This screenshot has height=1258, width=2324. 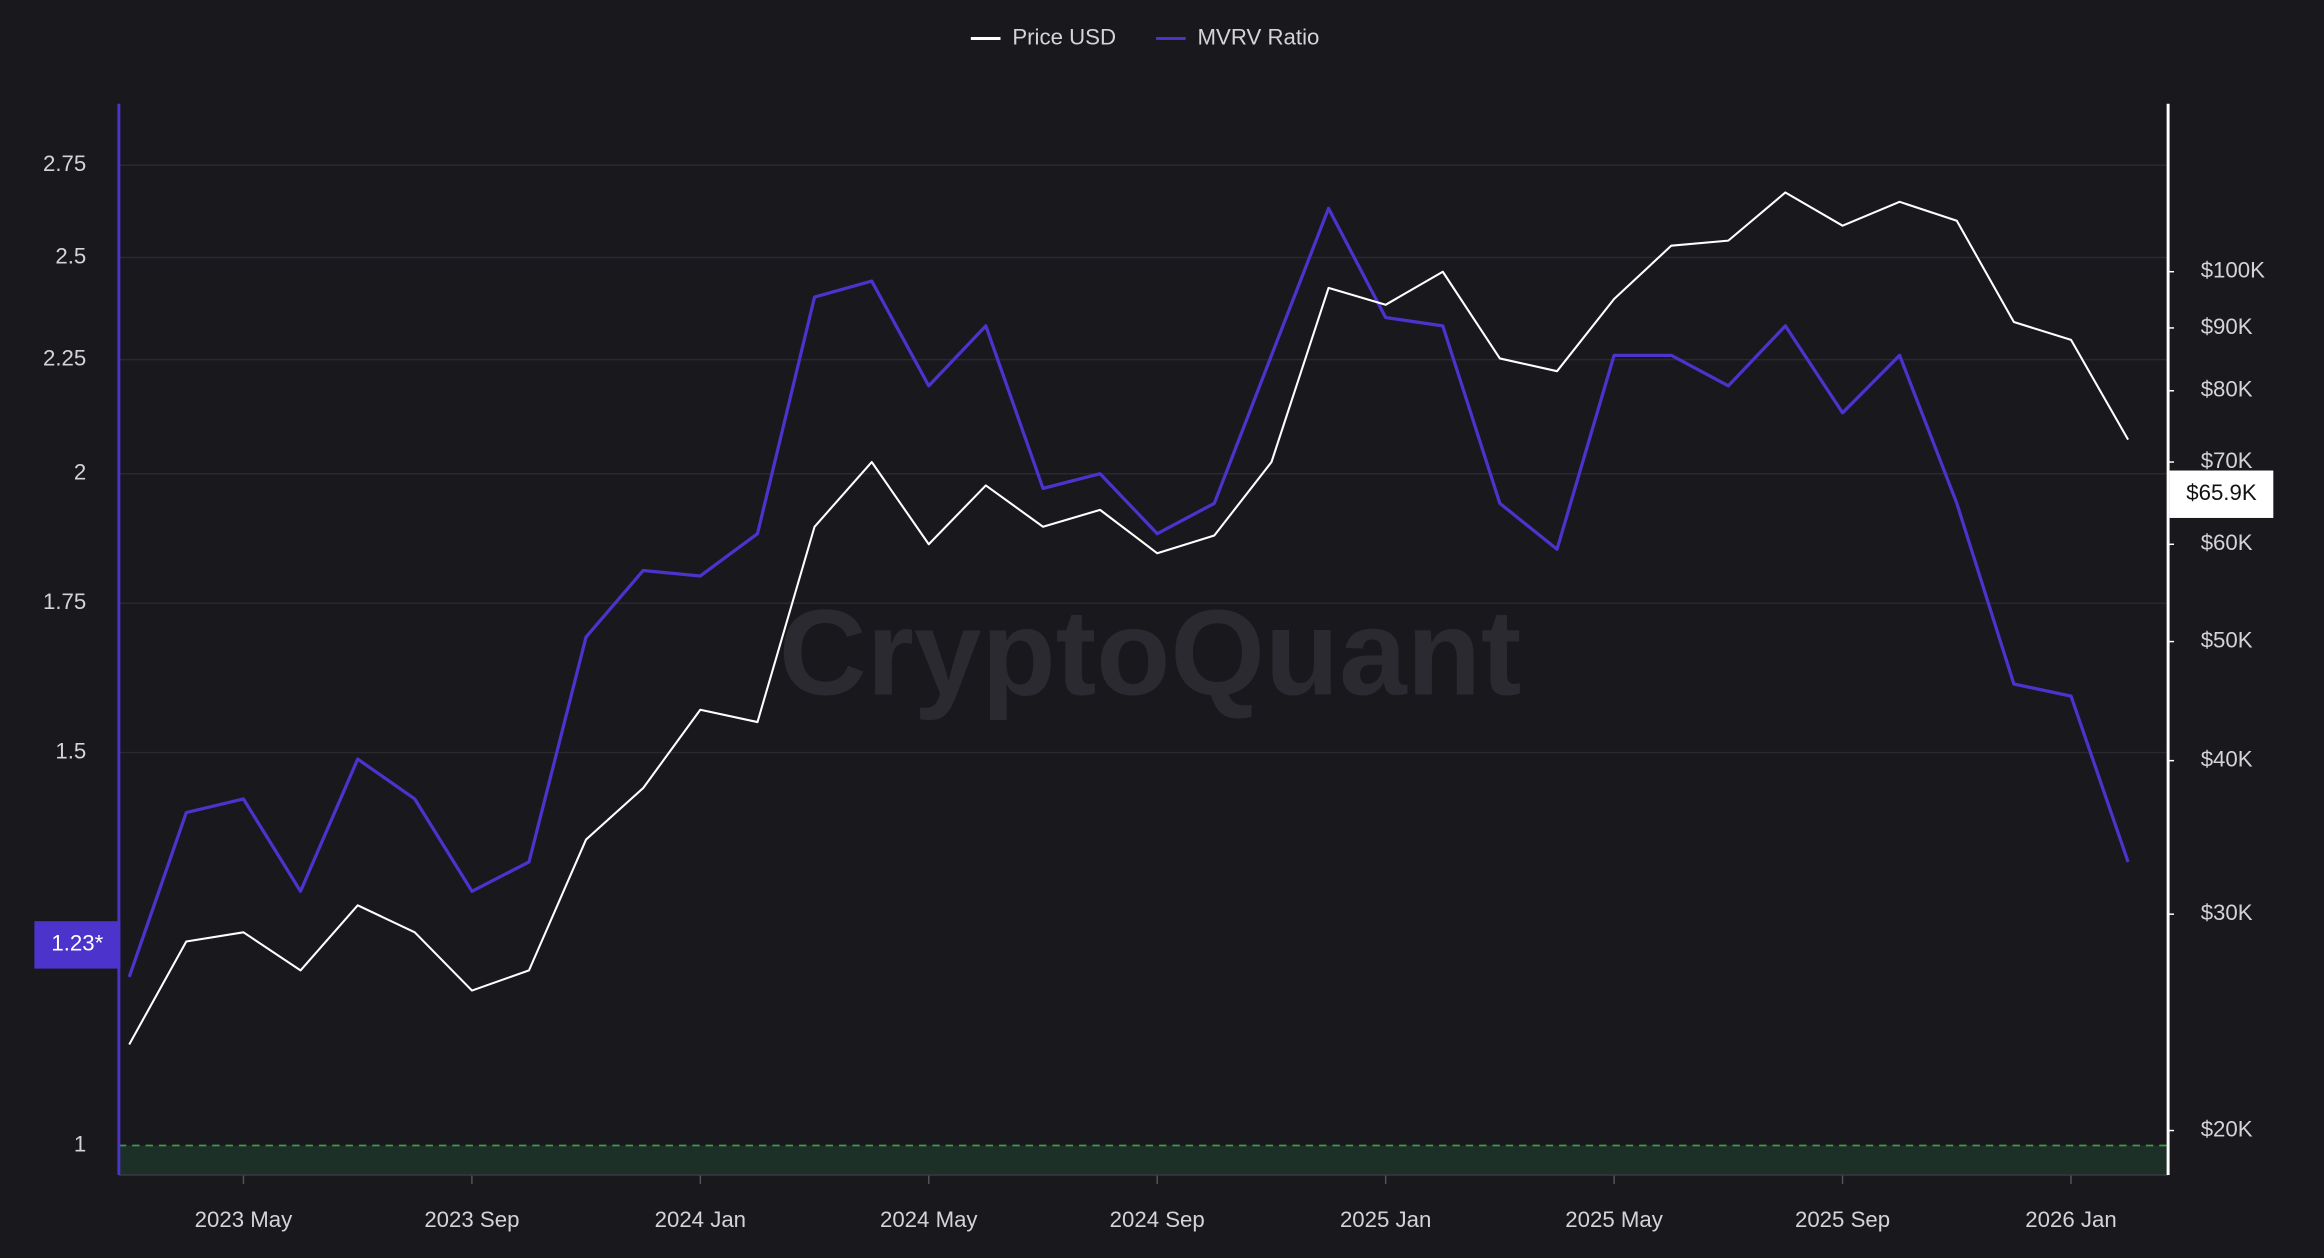 I want to click on threshold-zone, so click(x=1143, y=1160).